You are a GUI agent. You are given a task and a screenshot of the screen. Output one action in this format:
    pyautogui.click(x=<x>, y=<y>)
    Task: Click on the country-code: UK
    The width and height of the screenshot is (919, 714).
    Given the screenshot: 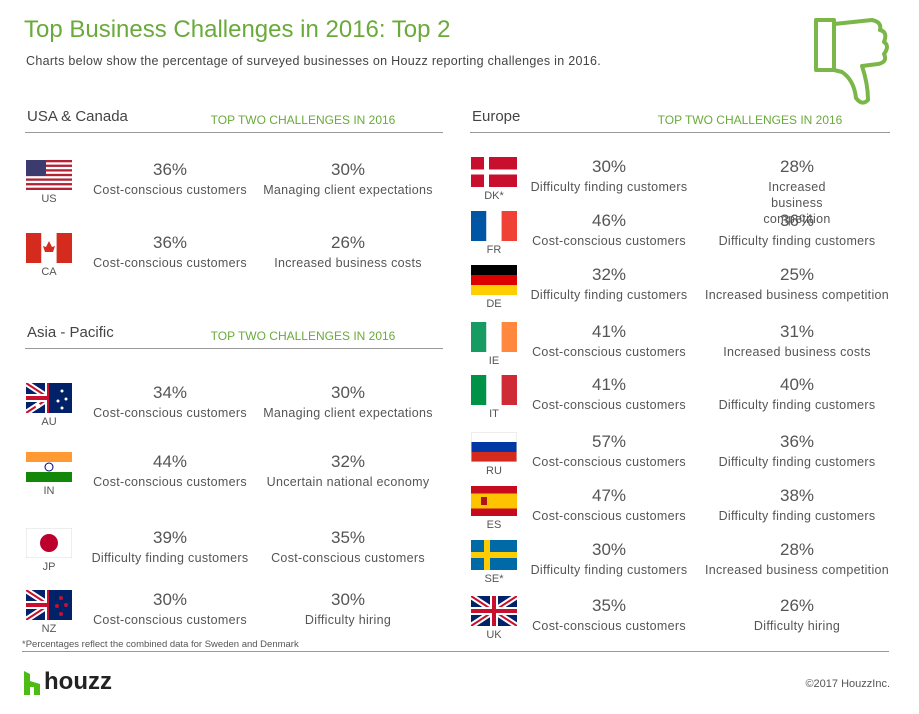 What is the action you would take?
    pyautogui.click(x=494, y=635)
    